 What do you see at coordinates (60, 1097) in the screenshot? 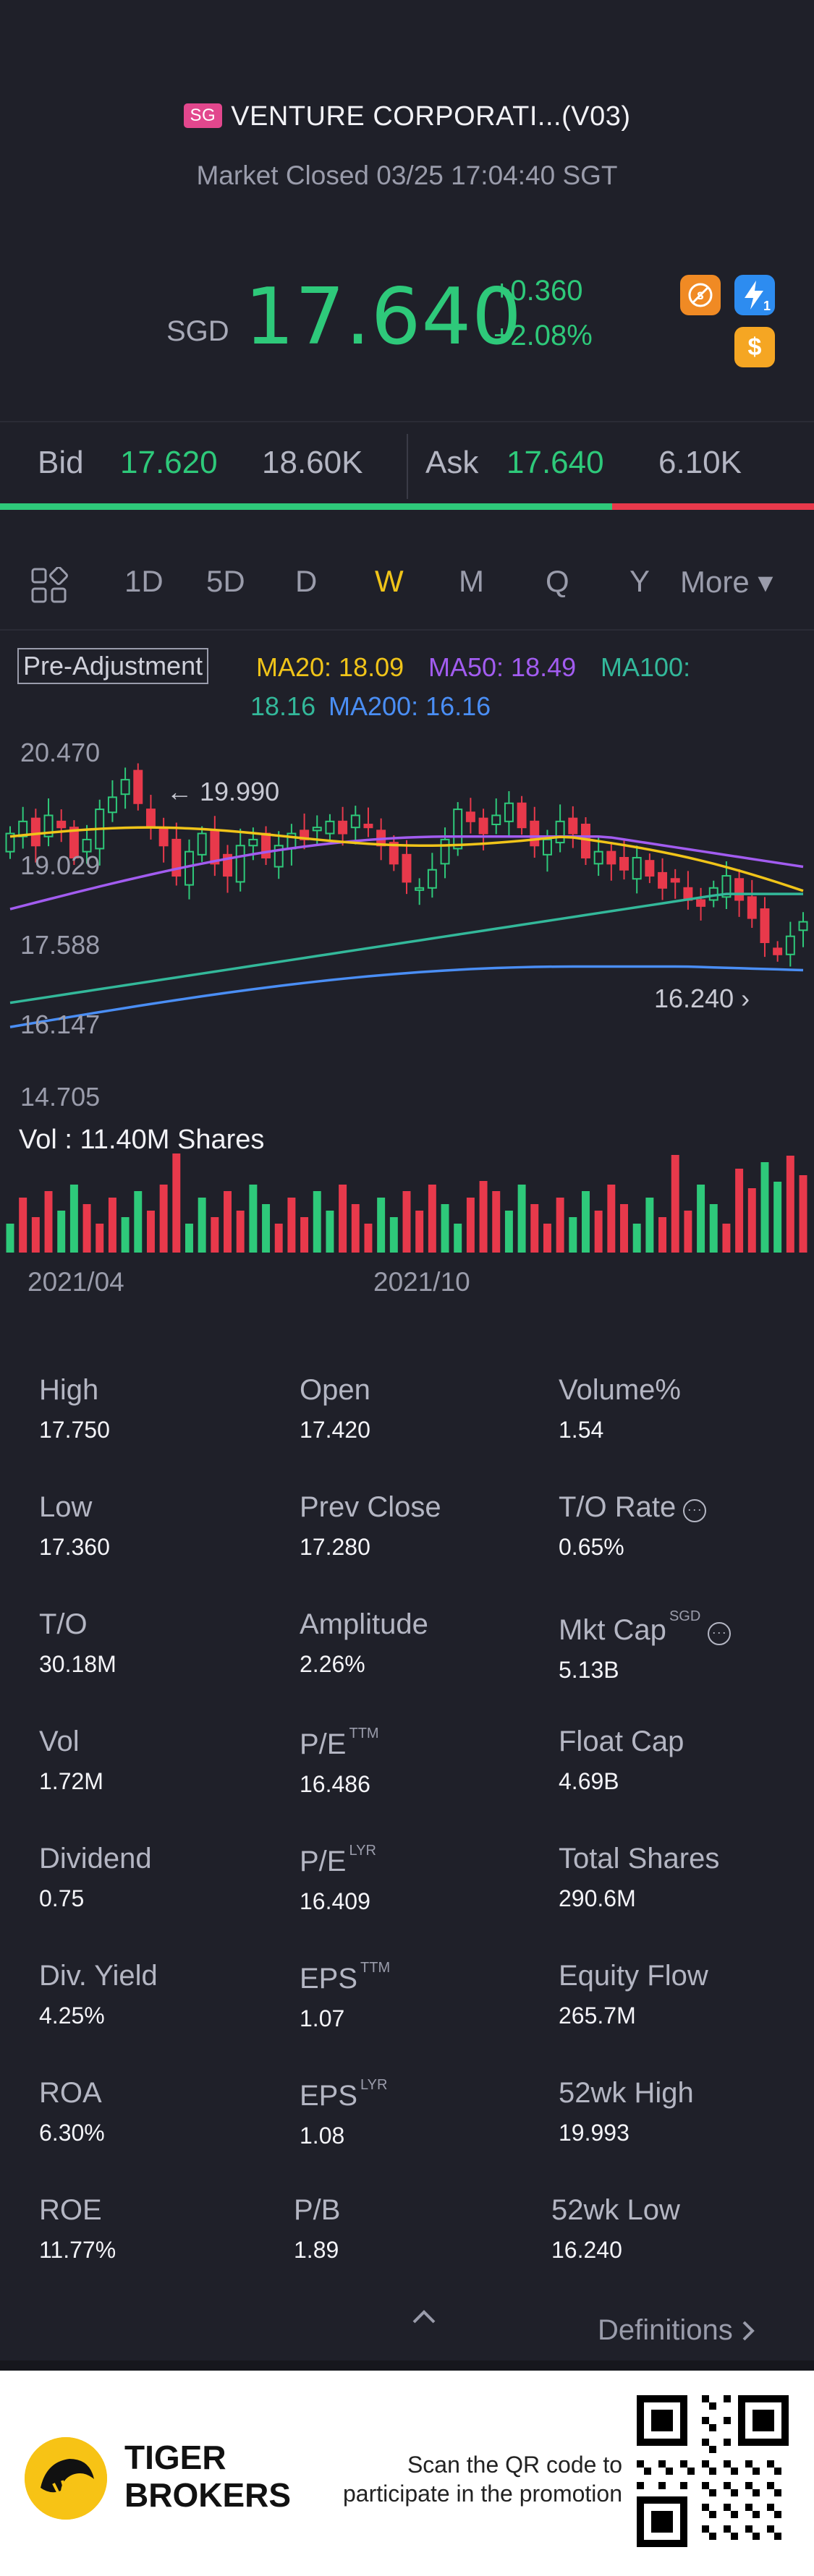
I see `y-tick-5: 14.705` at bounding box center [60, 1097].